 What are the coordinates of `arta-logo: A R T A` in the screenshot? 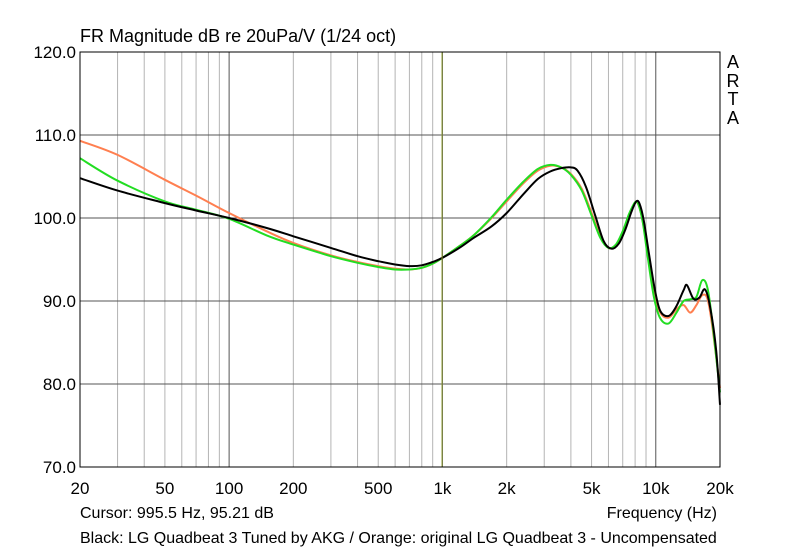 It's located at (733, 90).